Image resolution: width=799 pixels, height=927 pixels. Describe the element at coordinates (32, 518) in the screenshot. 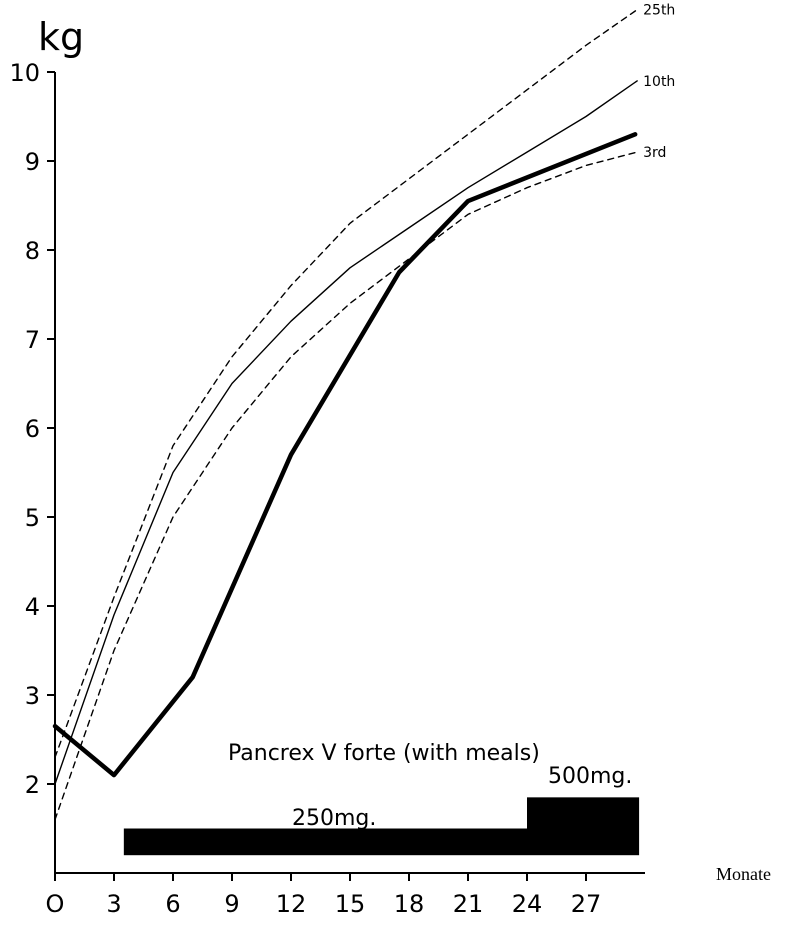

I see `y-tick-label: 5` at that location.